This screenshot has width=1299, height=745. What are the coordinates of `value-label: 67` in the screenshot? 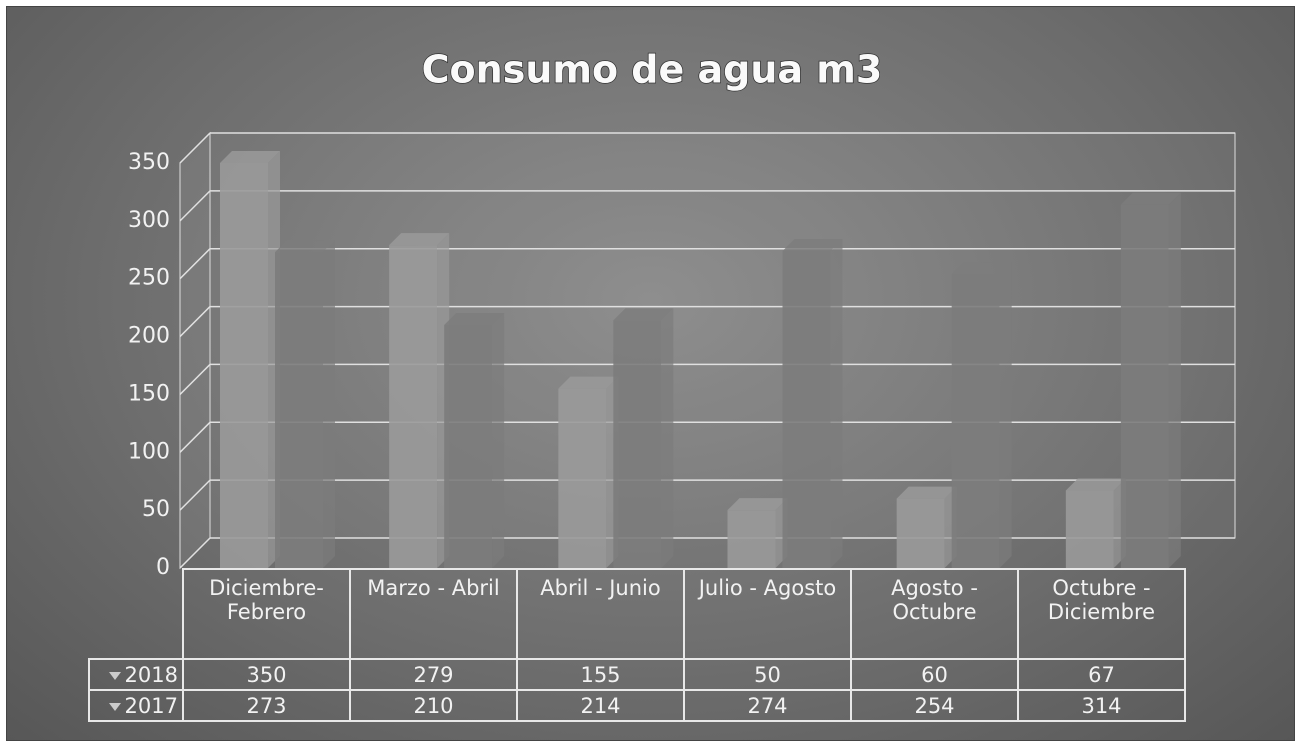 It's located at (1101, 674).